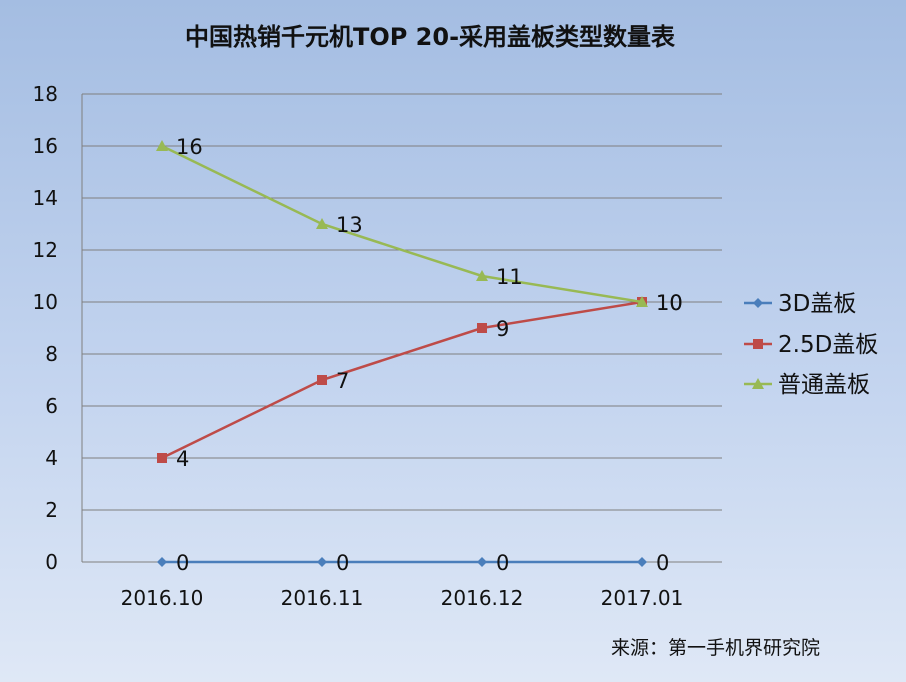  I want to click on y-tick-label: 0, so click(51, 562).